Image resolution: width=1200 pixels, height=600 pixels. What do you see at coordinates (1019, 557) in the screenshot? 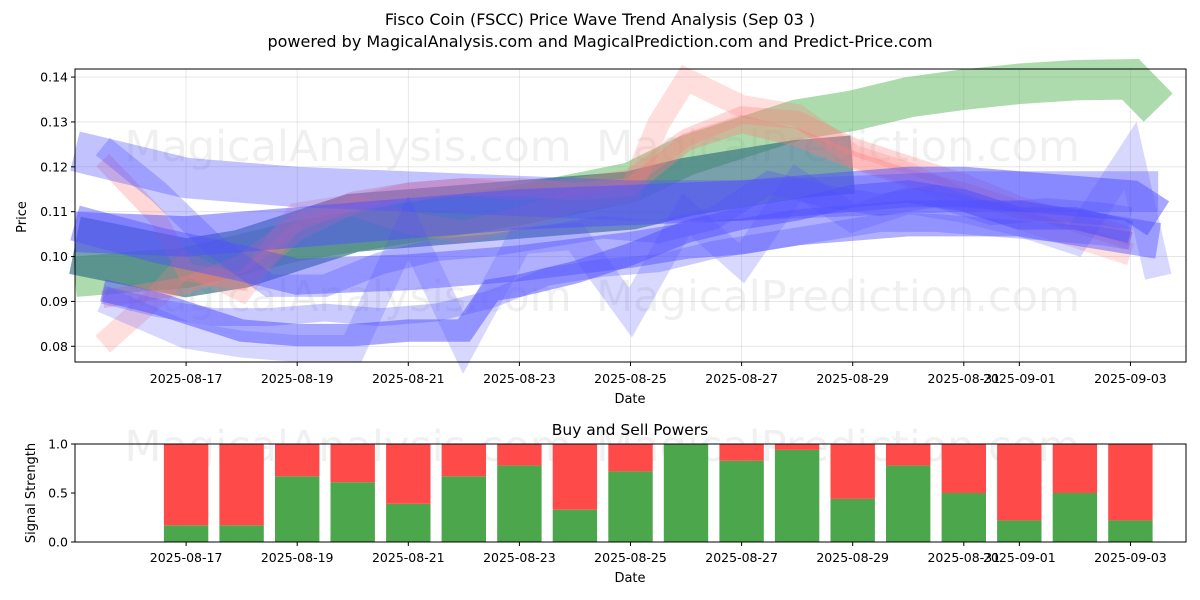
I see `bottom-xtick-label-8: 2025-09-01` at bounding box center [1019, 557].